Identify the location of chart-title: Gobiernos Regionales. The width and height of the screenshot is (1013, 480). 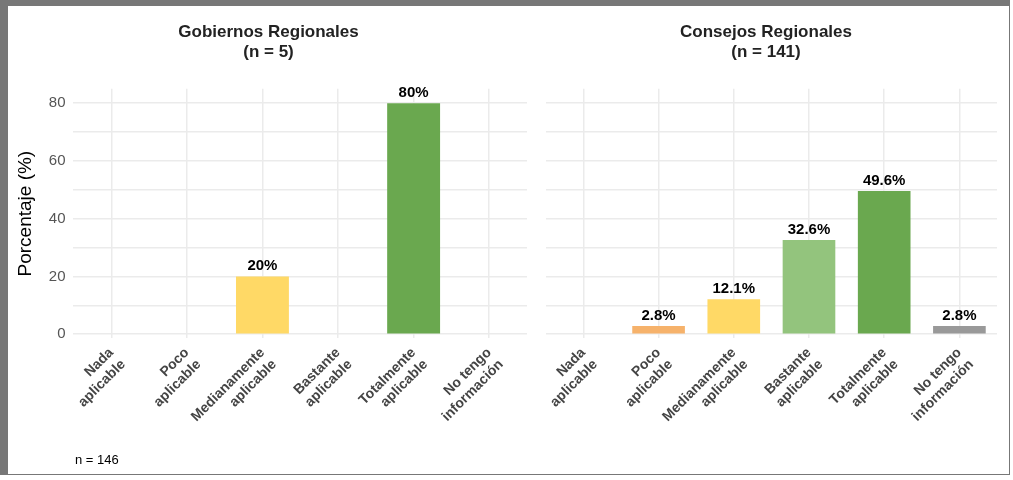
(268, 31).